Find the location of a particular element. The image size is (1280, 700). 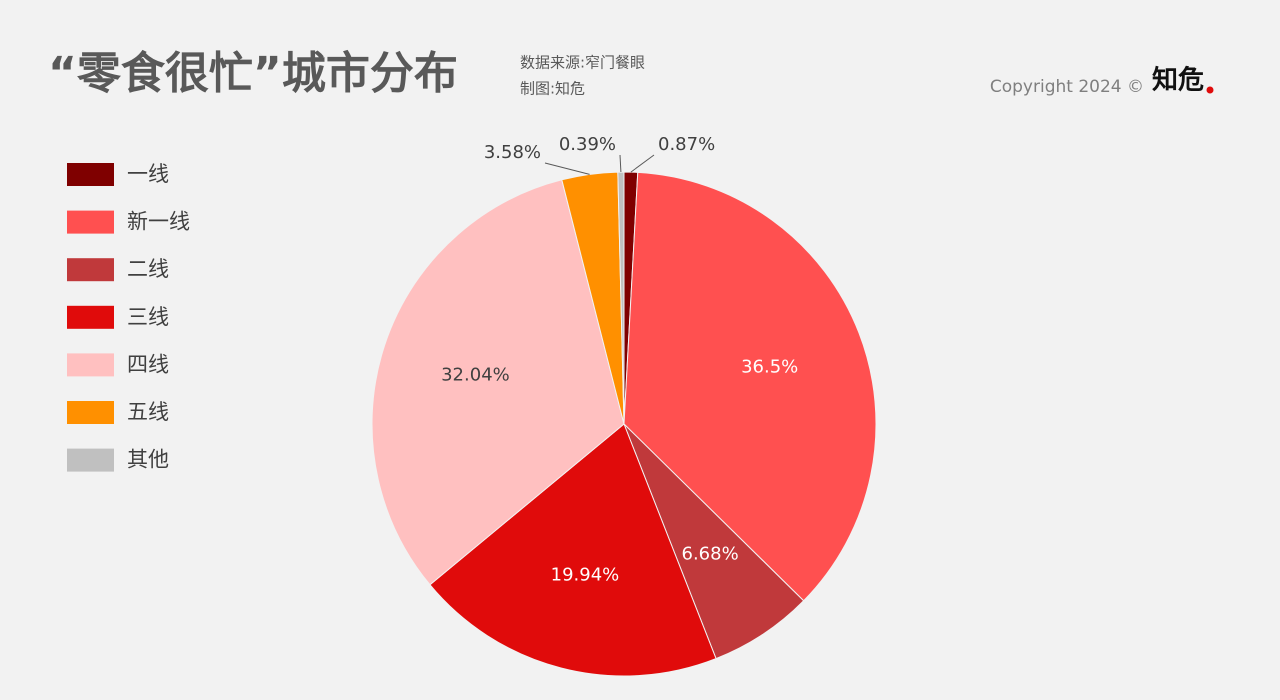

data-label: 32.04% is located at coordinates (475, 375).